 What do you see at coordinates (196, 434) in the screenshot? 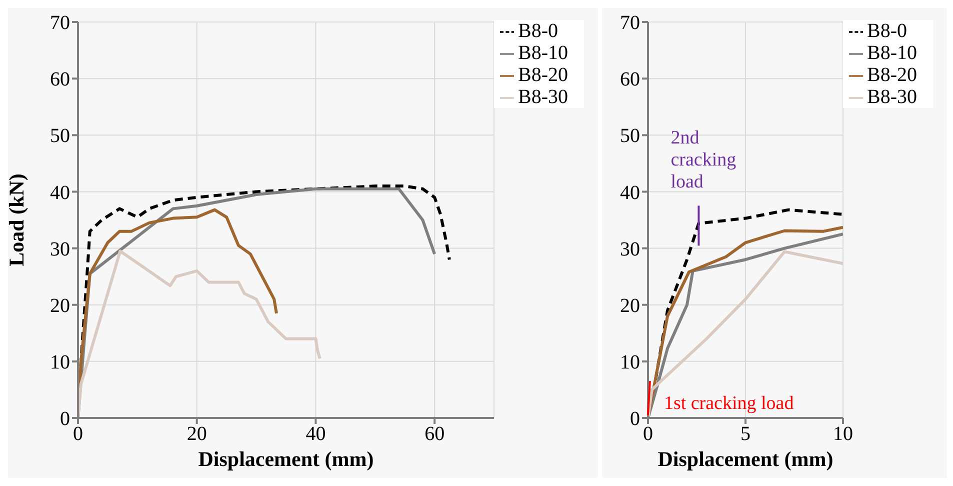
I see `x-tick-label: 20` at bounding box center [196, 434].